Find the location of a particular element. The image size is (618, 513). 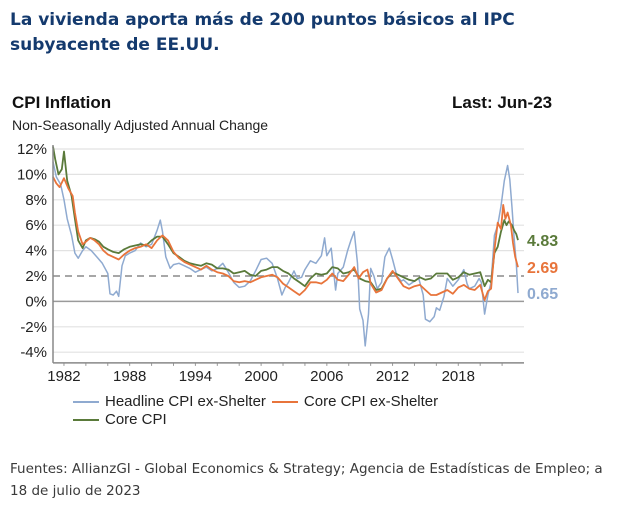

y-tick-label: -2% is located at coordinates (33, 327).